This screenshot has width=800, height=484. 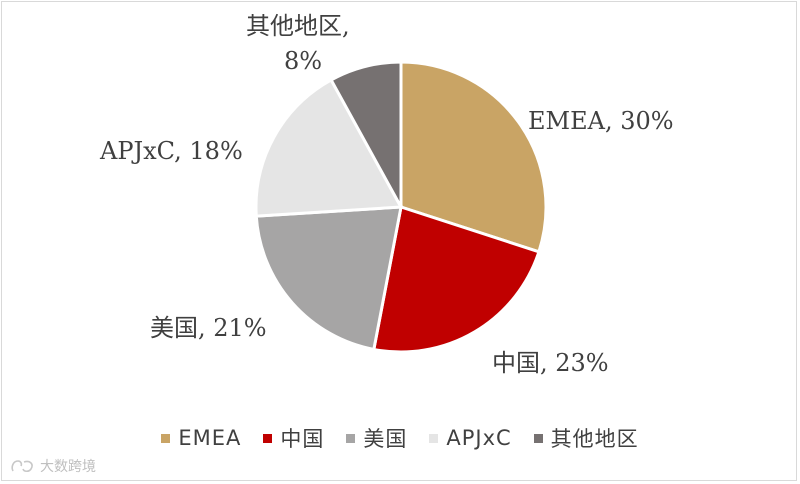 I want to click on pie-slice-usa, so click(x=328, y=278).